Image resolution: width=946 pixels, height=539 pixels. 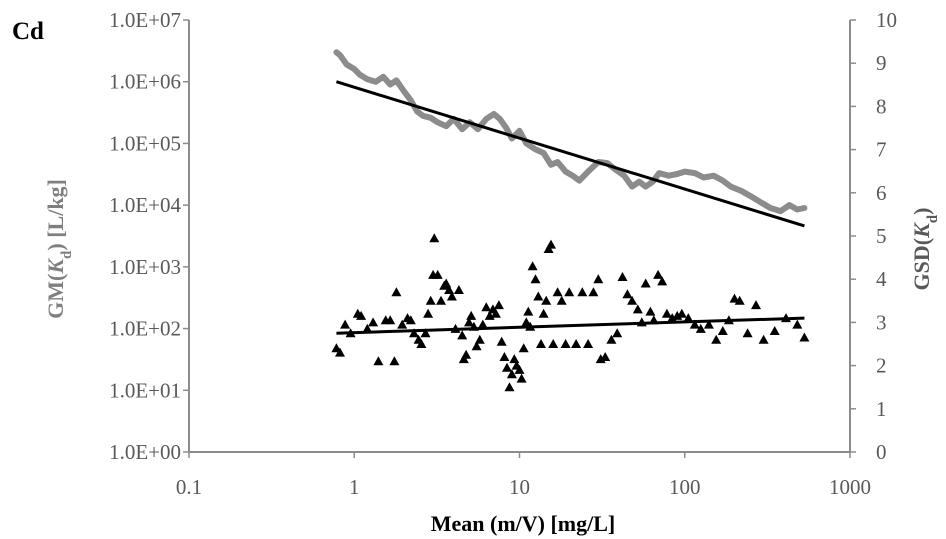 I want to click on right-y-axis-title: GSD(Kd), so click(x=925, y=249).